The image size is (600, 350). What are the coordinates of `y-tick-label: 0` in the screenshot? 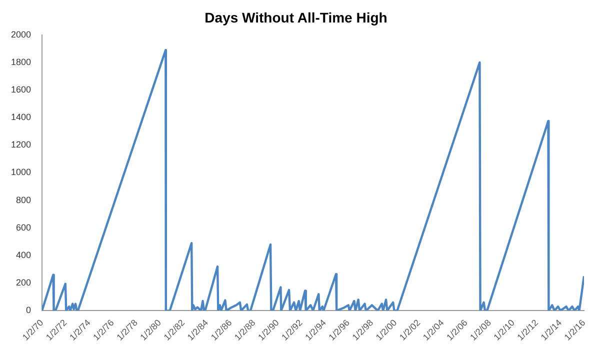 It's located at (29, 310).